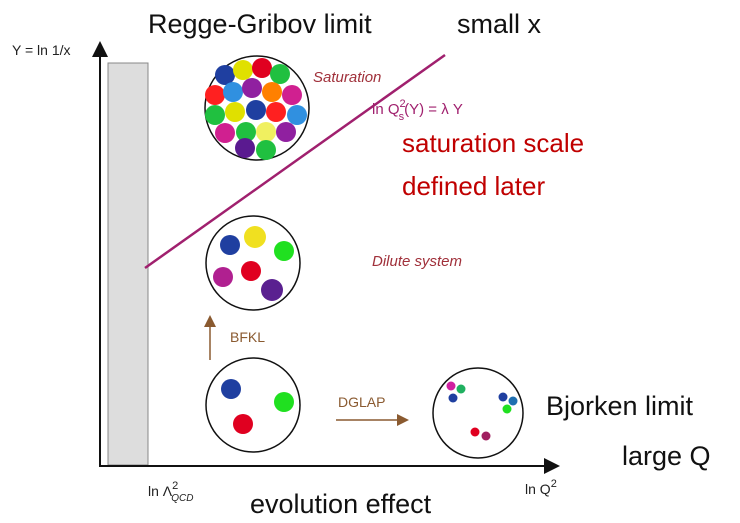  I want to click on x-left-sub: QCD, so click(182, 498).